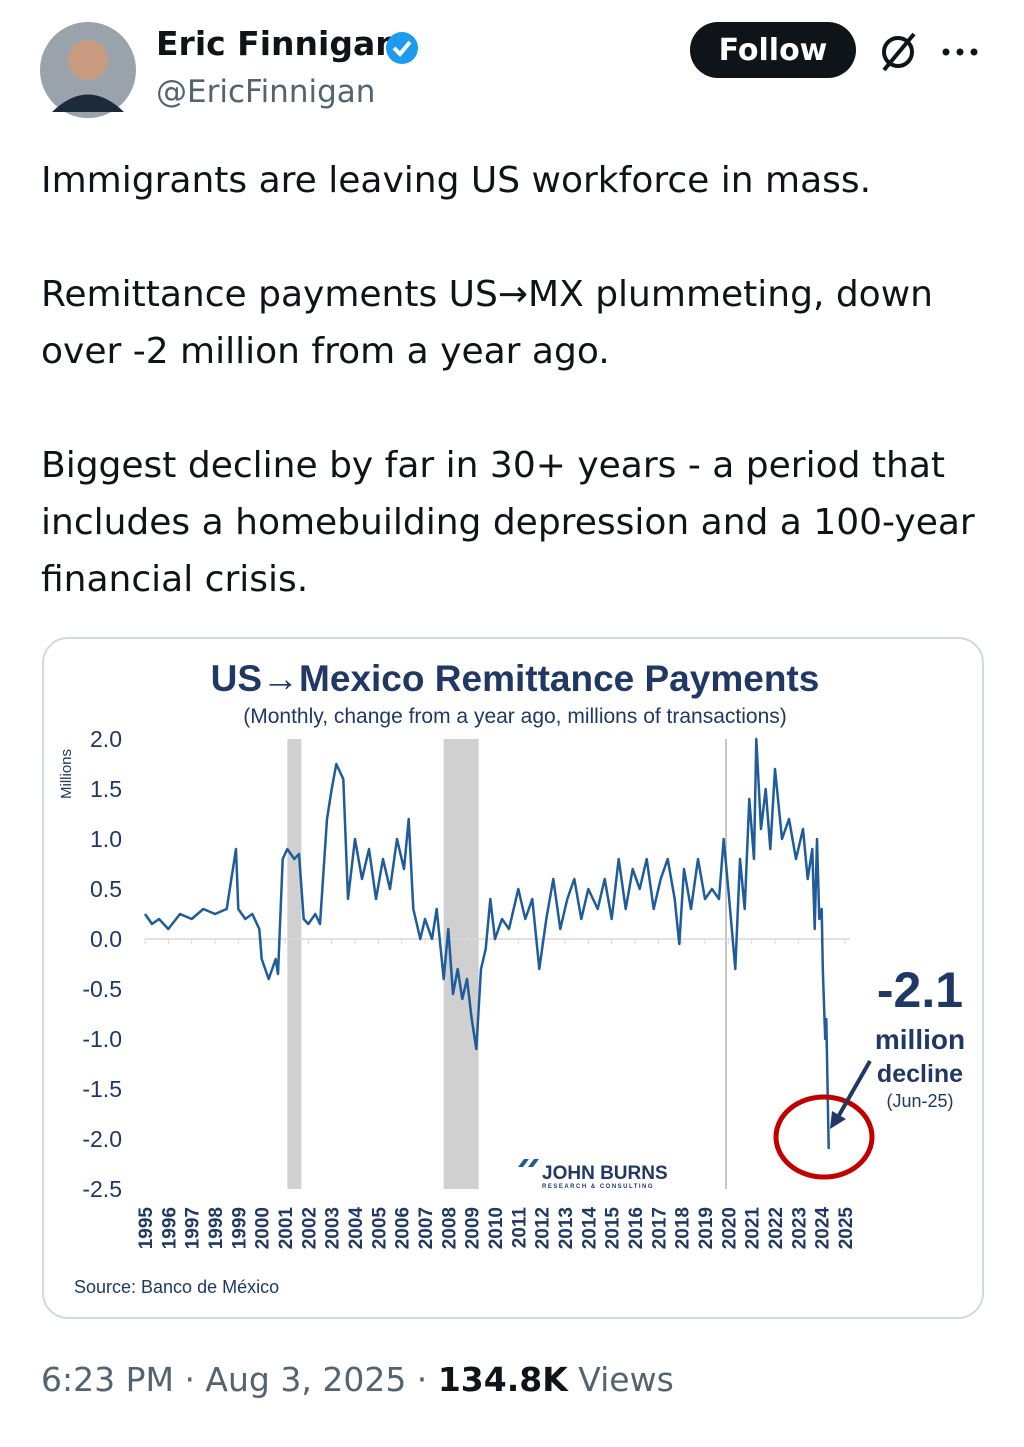  What do you see at coordinates (543, 1228) in the screenshot?
I see `x-tick-label: 2012` at bounding box center [543, 1228].